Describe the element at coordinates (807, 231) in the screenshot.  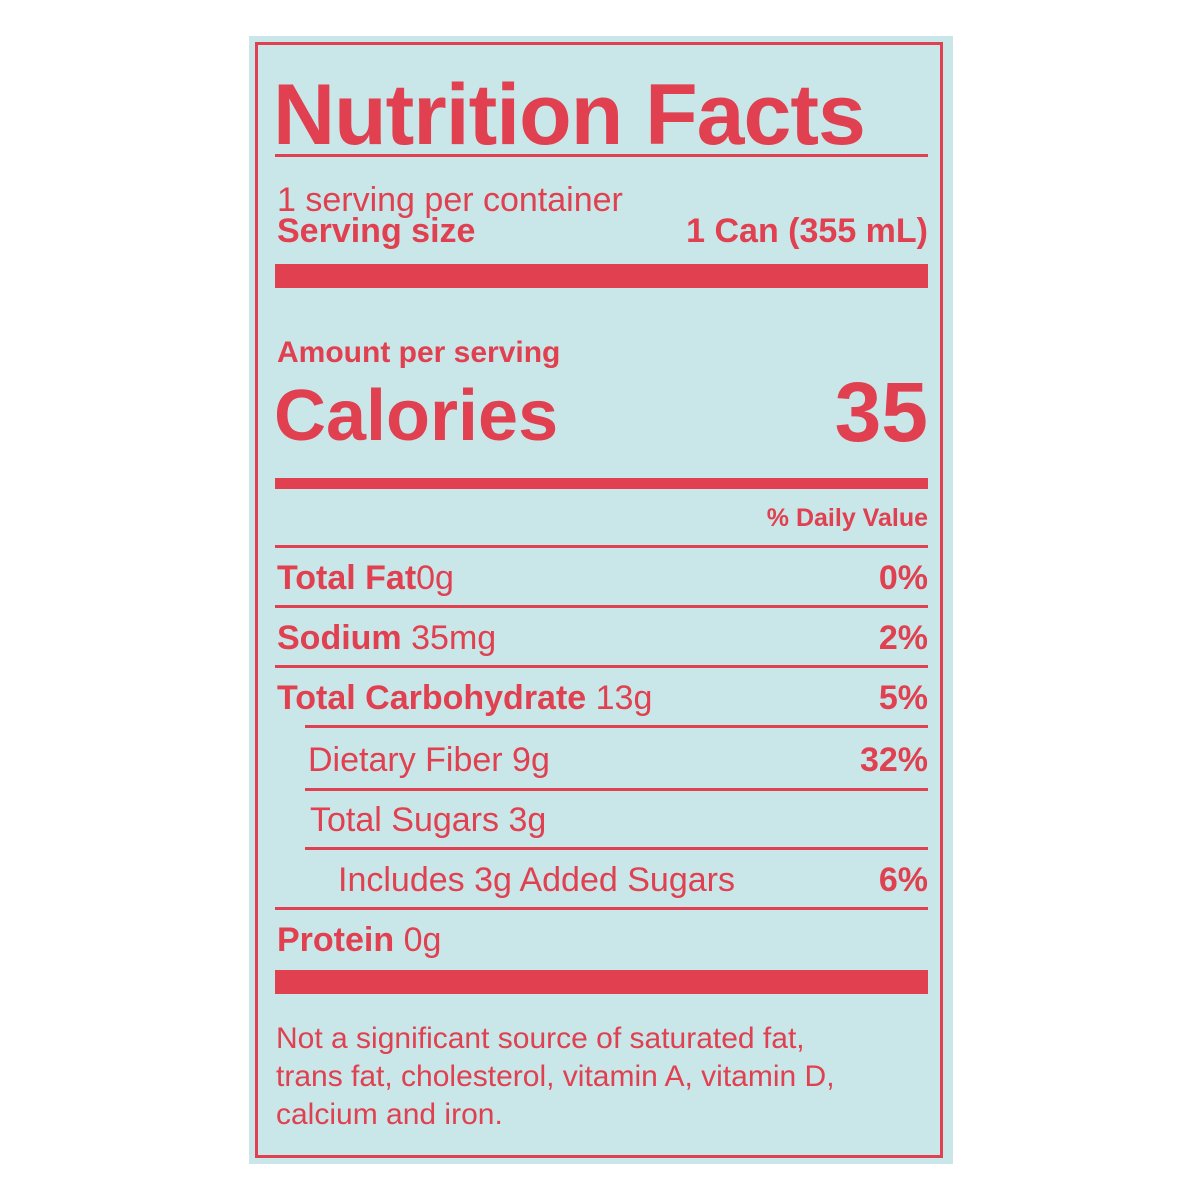
I see `serving-size-value: 1 Can (355 mL)` at that location.